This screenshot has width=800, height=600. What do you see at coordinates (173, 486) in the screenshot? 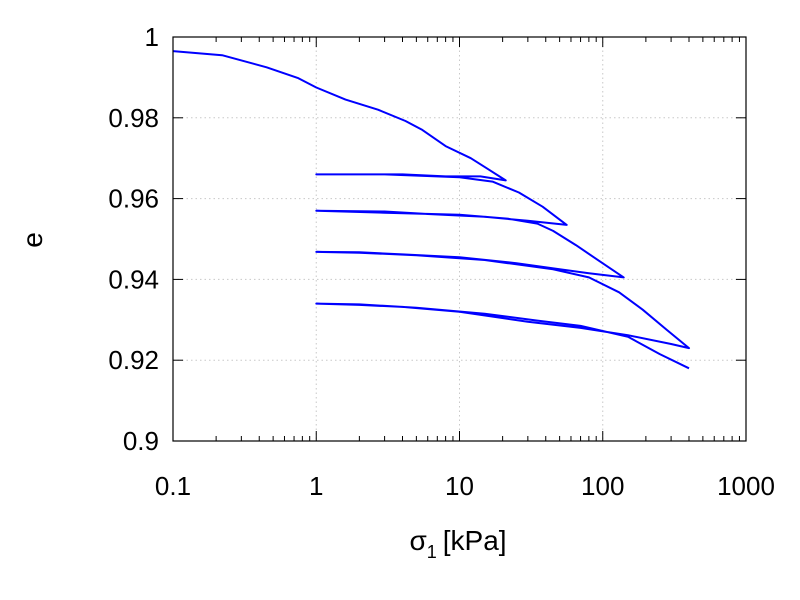
I see `x-tick-label: 0.1` at bounding box center [173, 486].